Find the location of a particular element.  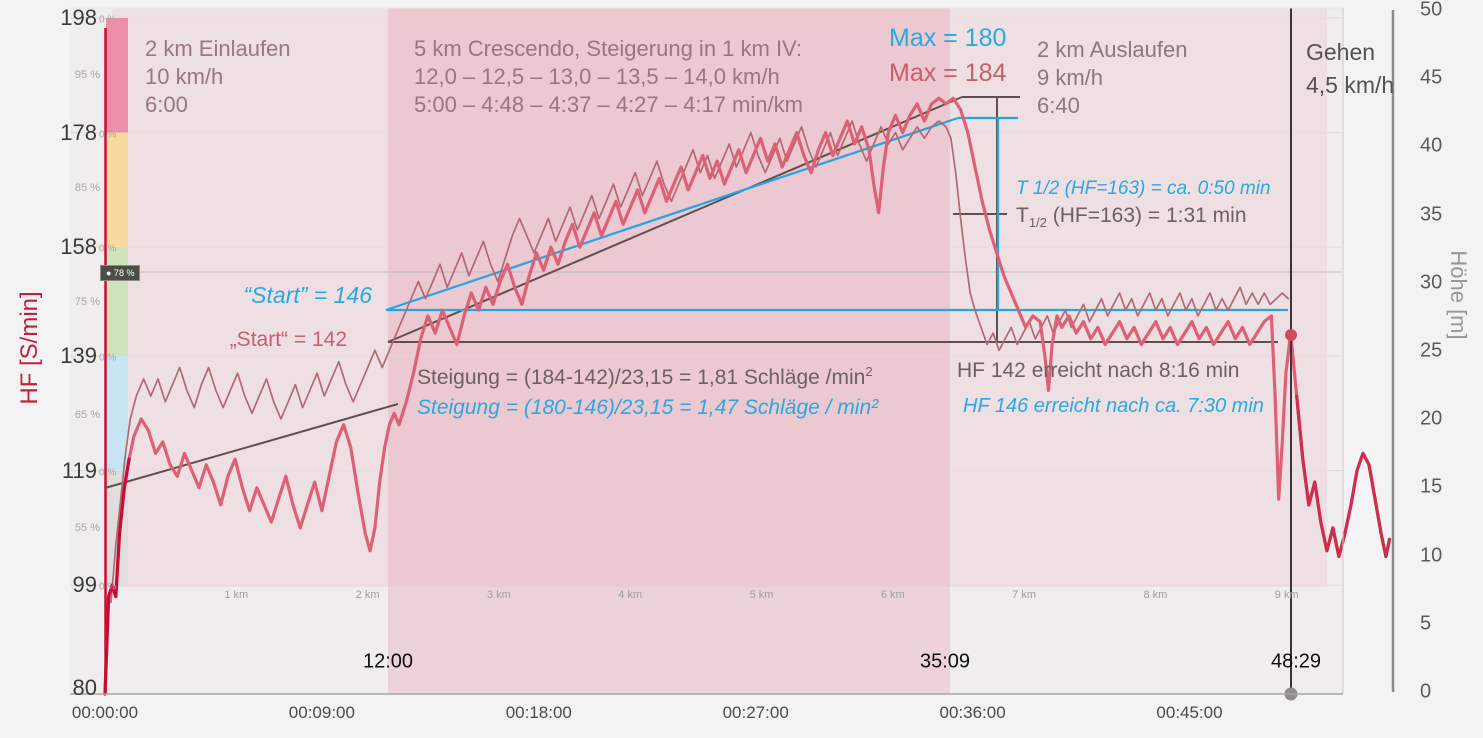

hf-current-curve-start is located at coordinates (117, 576).